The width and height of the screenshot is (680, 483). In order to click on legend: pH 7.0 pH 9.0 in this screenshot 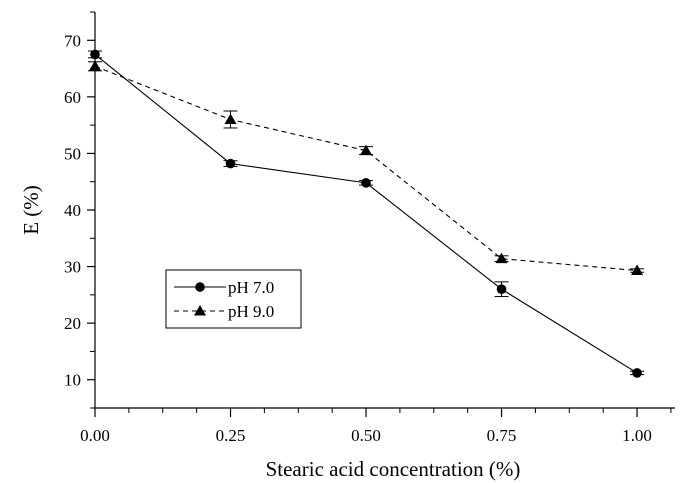, I will do `click(233, 299)`.